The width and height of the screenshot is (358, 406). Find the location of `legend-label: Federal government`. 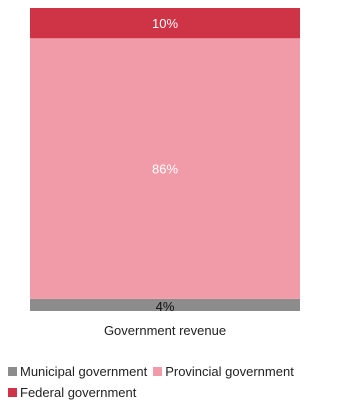

legend-label: Federal government is located at coordinates (78, 392).